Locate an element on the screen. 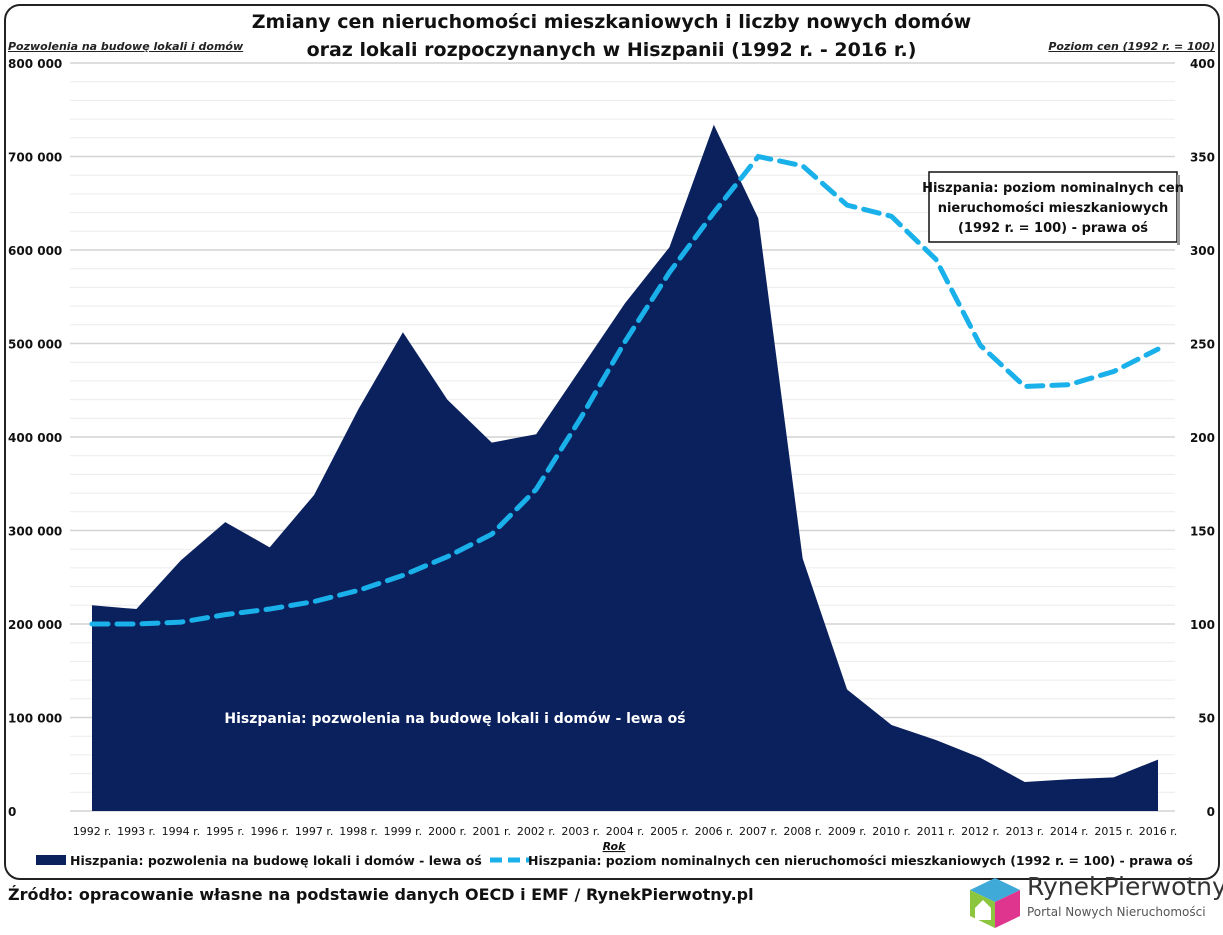 Image resolution: width=1223 pixels, height=935 pixels. right-tick-label: 150 is located at coordinates (1202, 532).